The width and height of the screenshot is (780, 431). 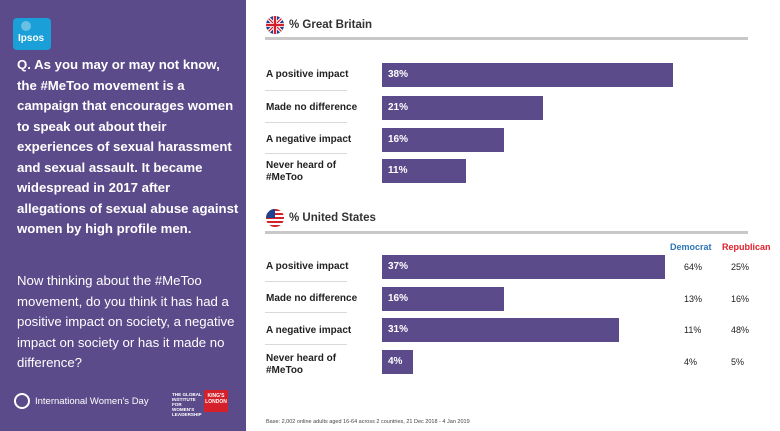 I want to click on us-flag-icon, so click(x=275, y=218).